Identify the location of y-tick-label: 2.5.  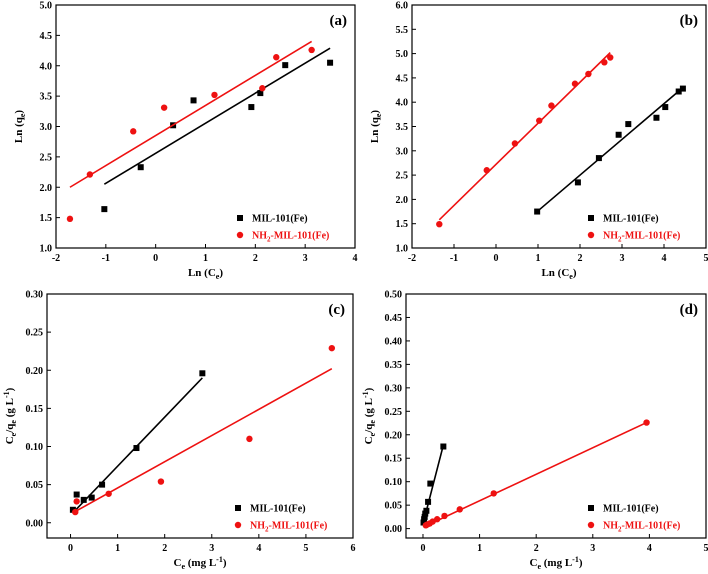
(46, 157).